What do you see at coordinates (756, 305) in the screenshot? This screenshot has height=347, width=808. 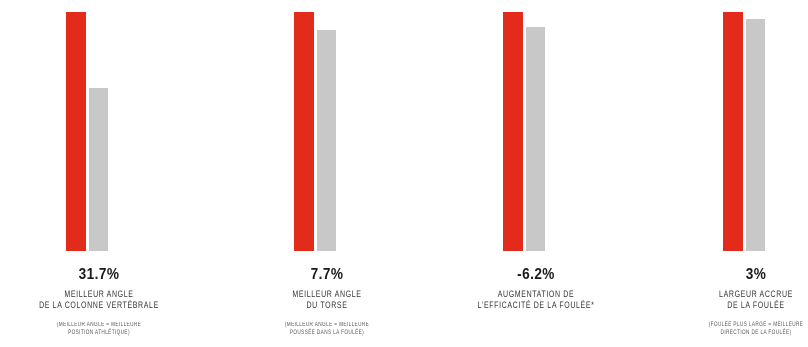 I see `category-label-line: DE LA FOULÉE` at bounding box center [756, 305].